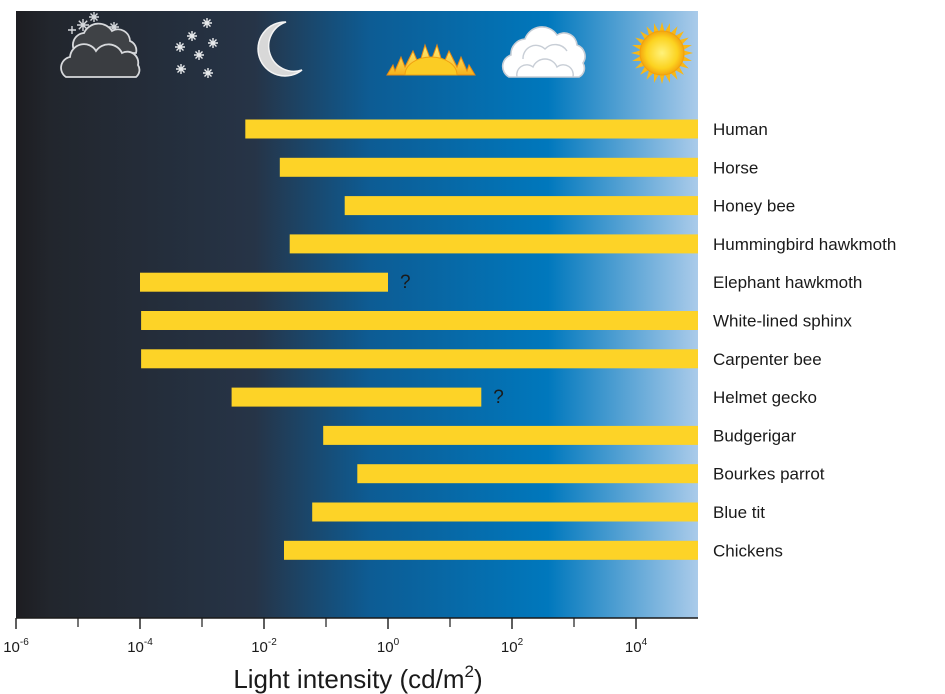  What do you see at coordinates (755, 435) in the screenshot?
I see `label-budgerigar: Budgerigar` at bounding box center [755, 435].